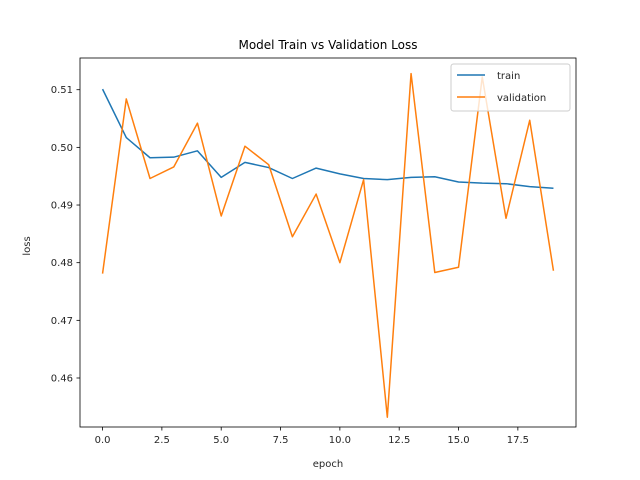  I want to click on legend-label-validation: validation, so click(521, 98).